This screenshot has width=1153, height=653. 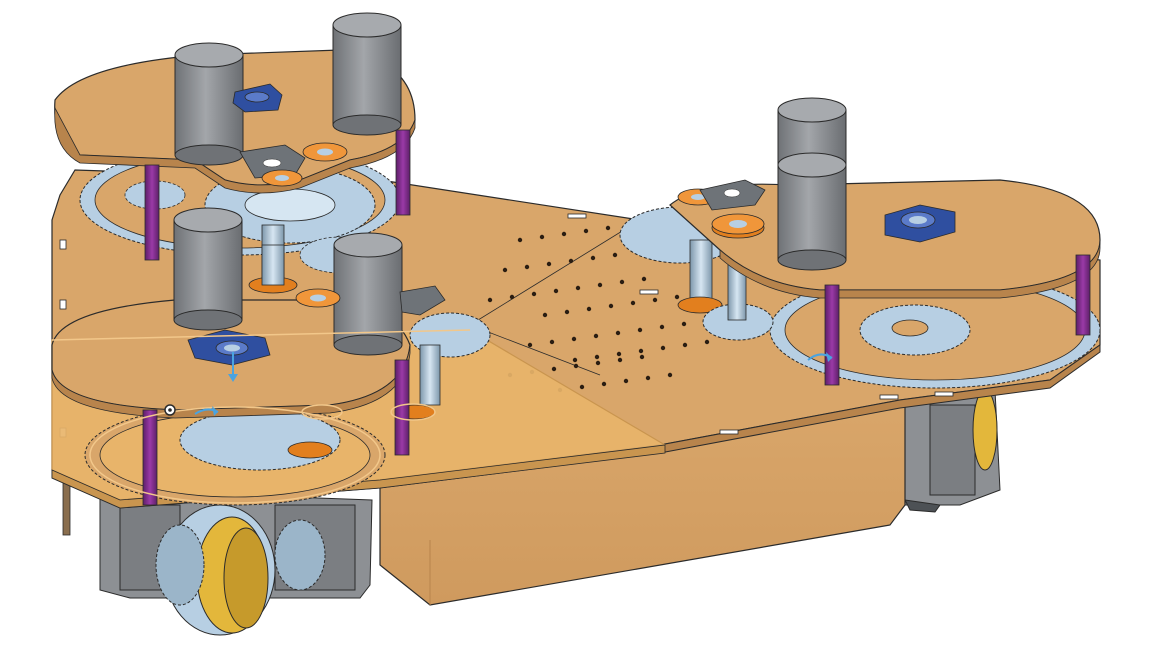 I want to click on wheel-module-left, so click(x=236, y=562).